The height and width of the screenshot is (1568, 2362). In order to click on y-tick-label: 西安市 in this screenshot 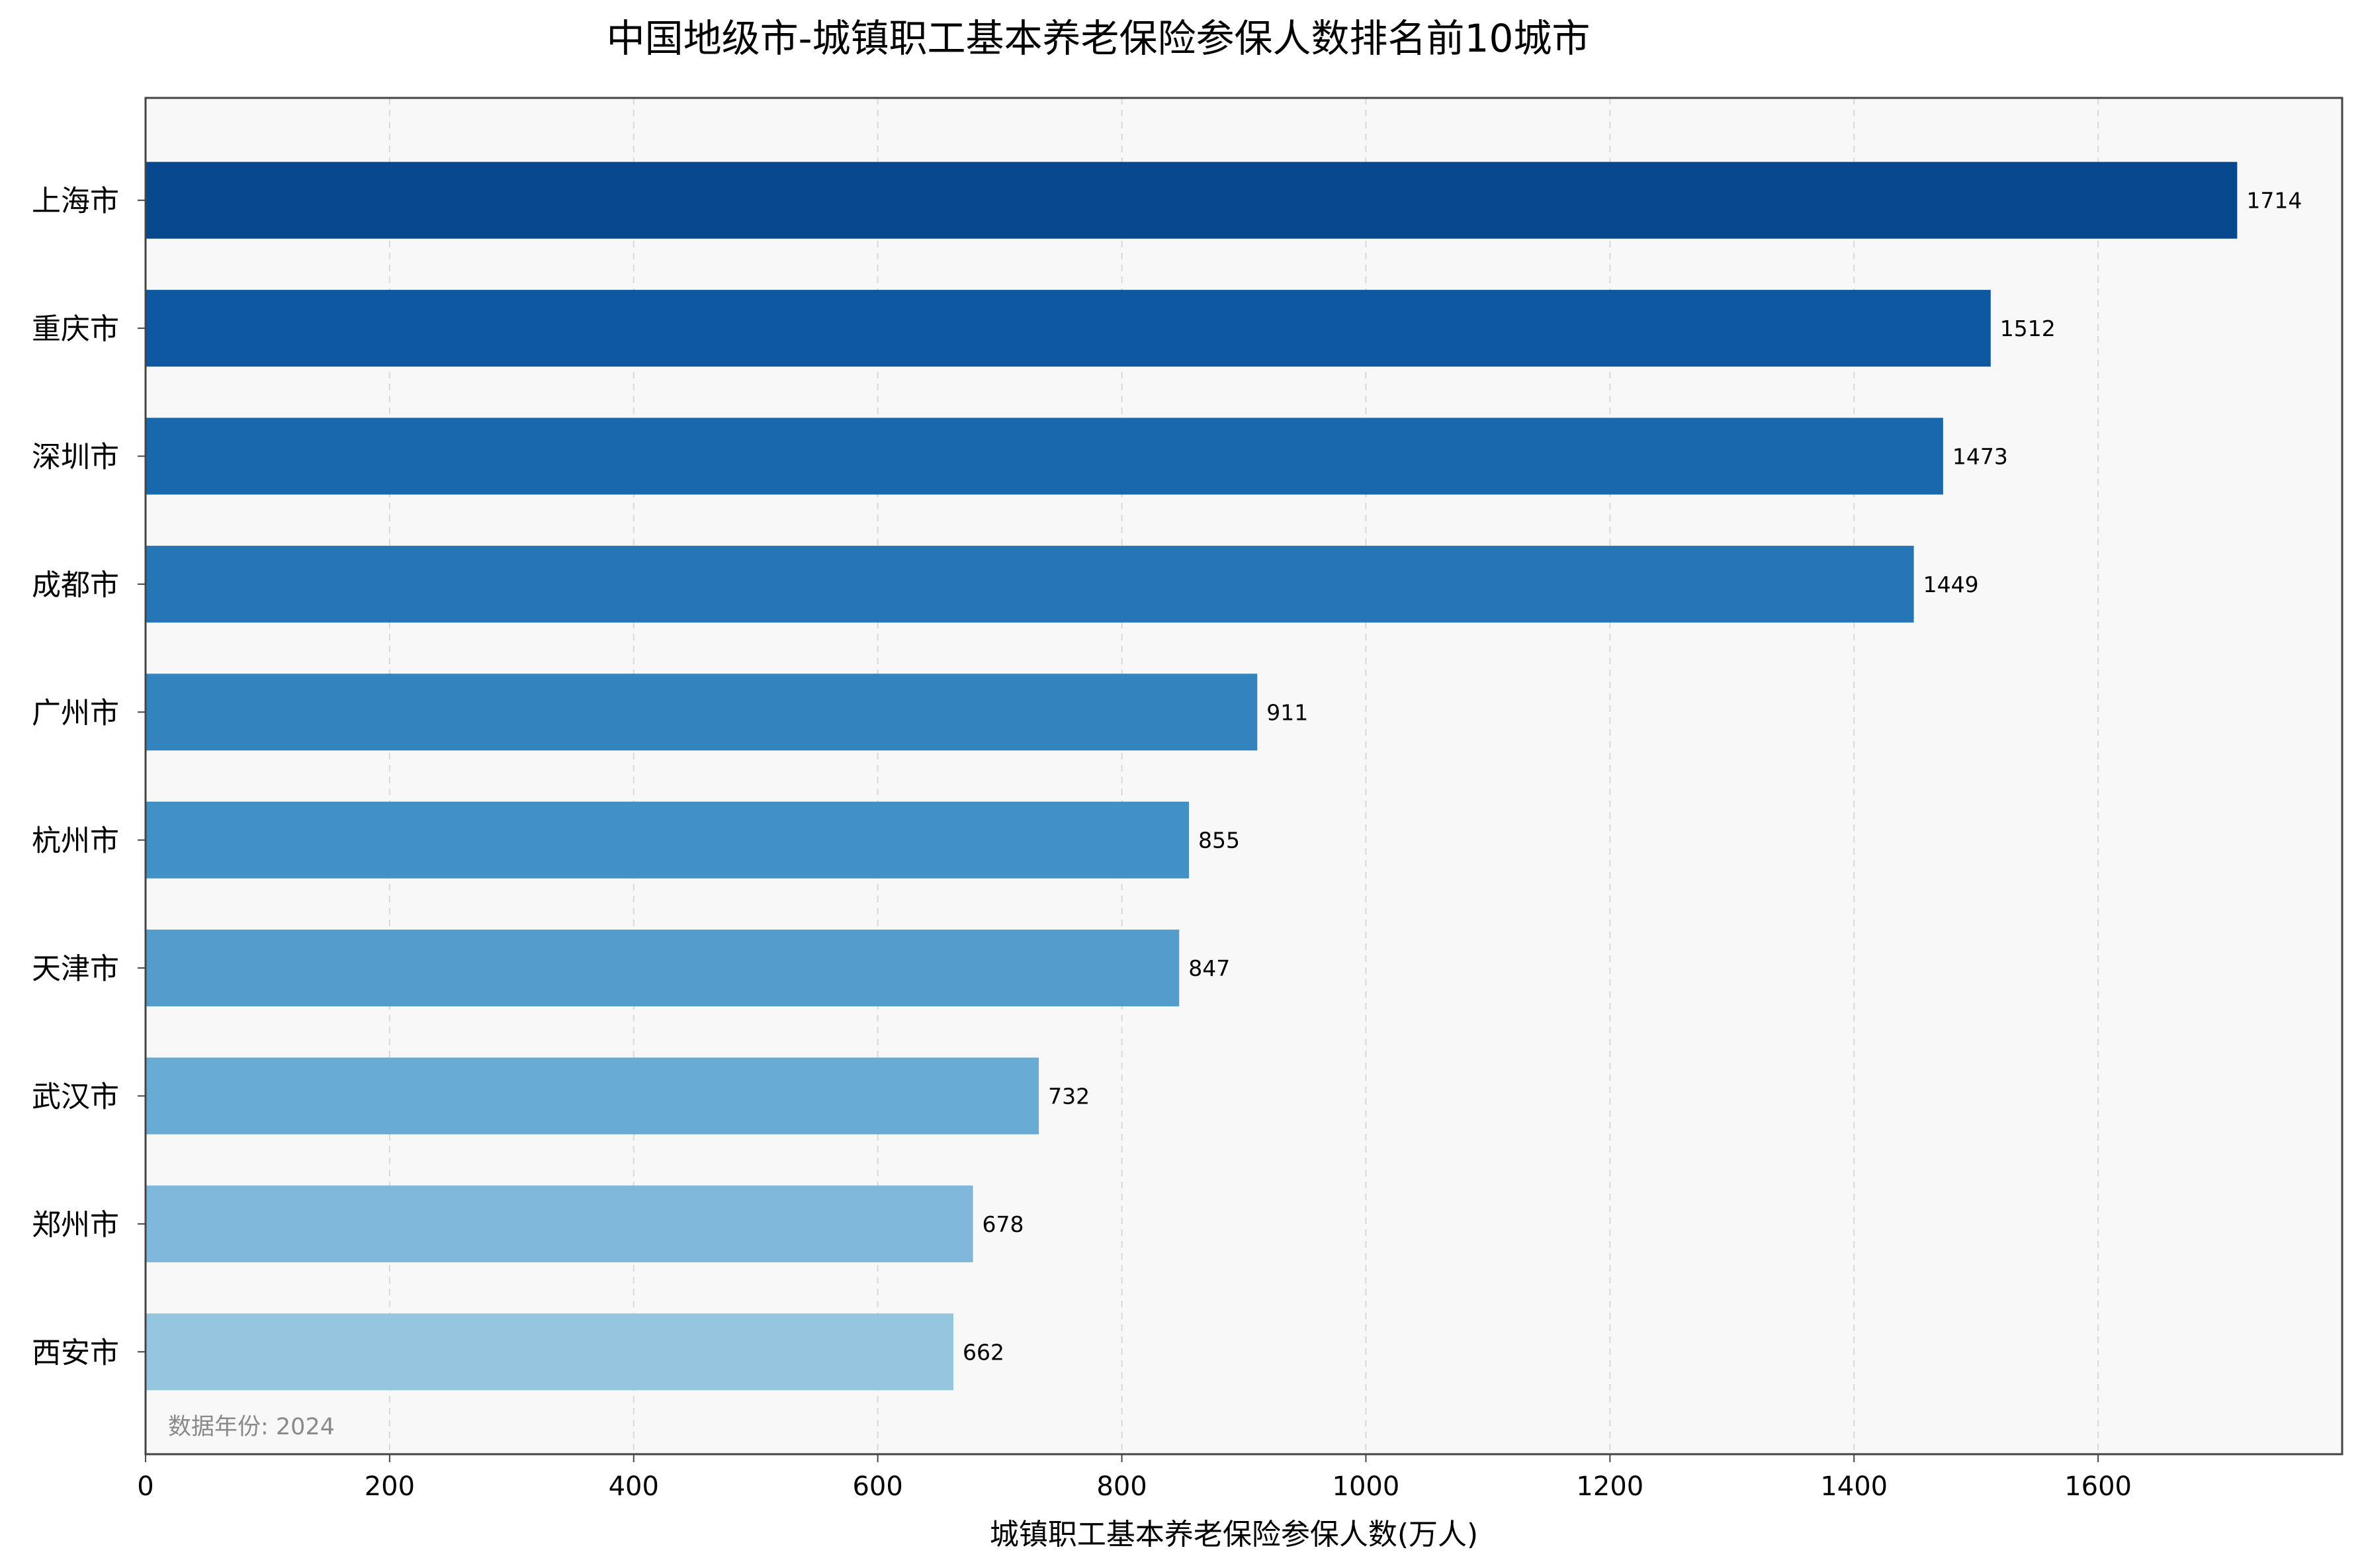, I will do `click(75, 1353)`.